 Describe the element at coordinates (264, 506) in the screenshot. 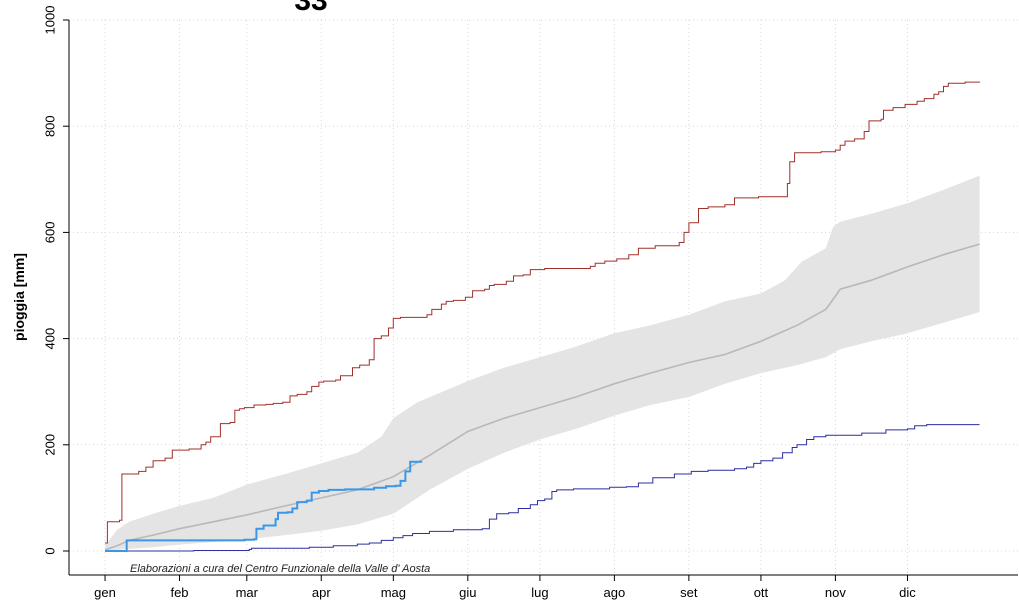

I see `current-series-line` at that location.